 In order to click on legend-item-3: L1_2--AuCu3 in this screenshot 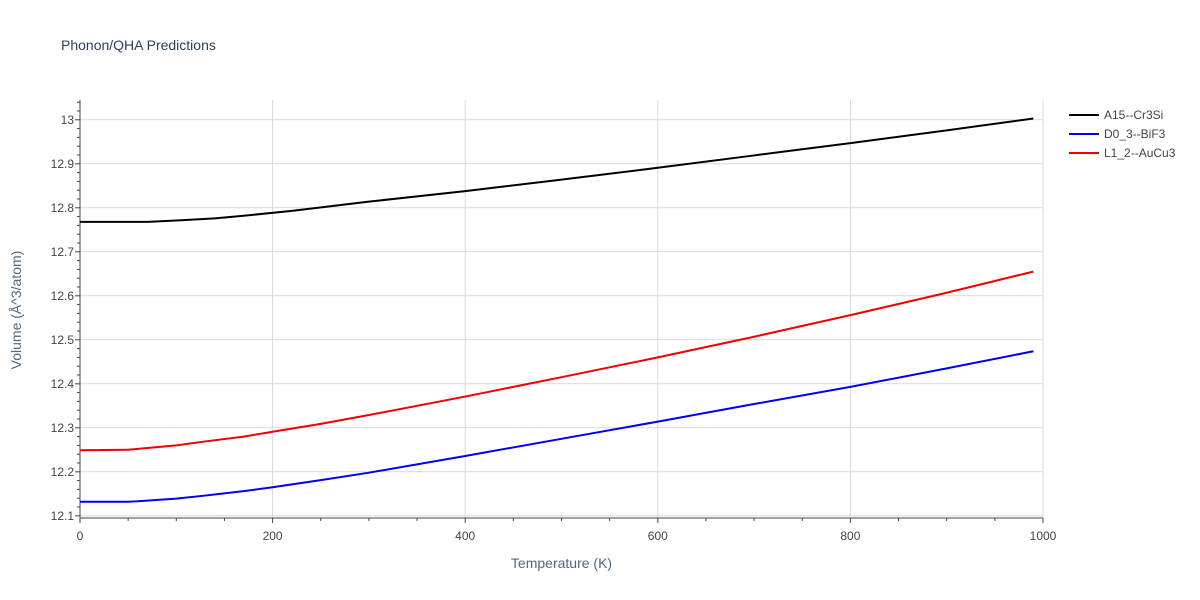, I will do `click(1122, 153)`.